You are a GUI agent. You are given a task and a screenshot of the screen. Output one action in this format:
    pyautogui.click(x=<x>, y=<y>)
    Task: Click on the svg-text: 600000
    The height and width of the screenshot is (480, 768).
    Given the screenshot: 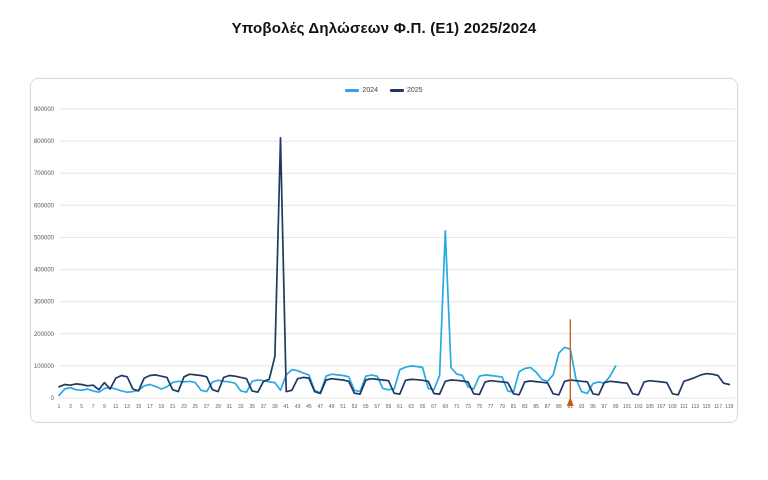 What is the action you would take?
    pyautogui.click(x=44, y=206)
    